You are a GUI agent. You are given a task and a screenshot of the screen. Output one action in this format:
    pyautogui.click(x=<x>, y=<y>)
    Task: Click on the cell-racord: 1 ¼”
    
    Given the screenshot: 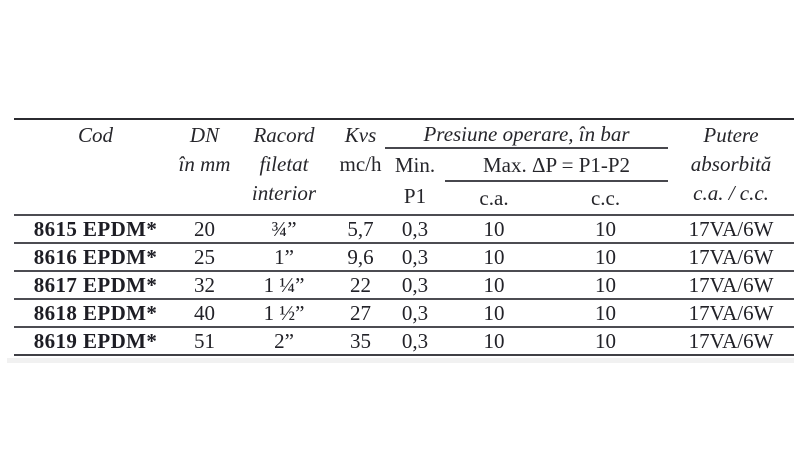 What is the action you would take?
    pyautogui.click(x=284, y=284)
    